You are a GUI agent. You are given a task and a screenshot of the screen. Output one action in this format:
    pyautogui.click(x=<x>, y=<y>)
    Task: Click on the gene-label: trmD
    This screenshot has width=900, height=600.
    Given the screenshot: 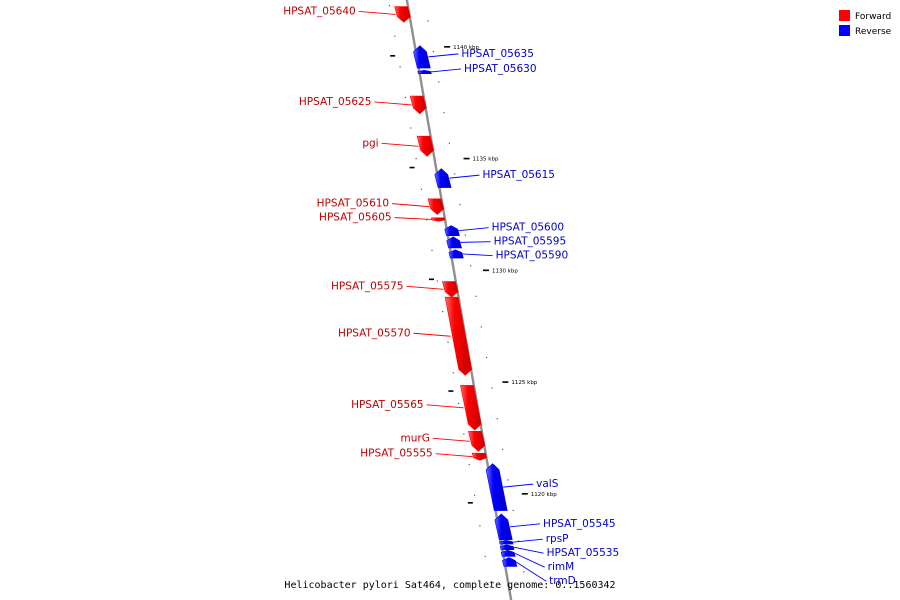 What is the action you would take?
    pyautogui.click(x=562, y=581)
    